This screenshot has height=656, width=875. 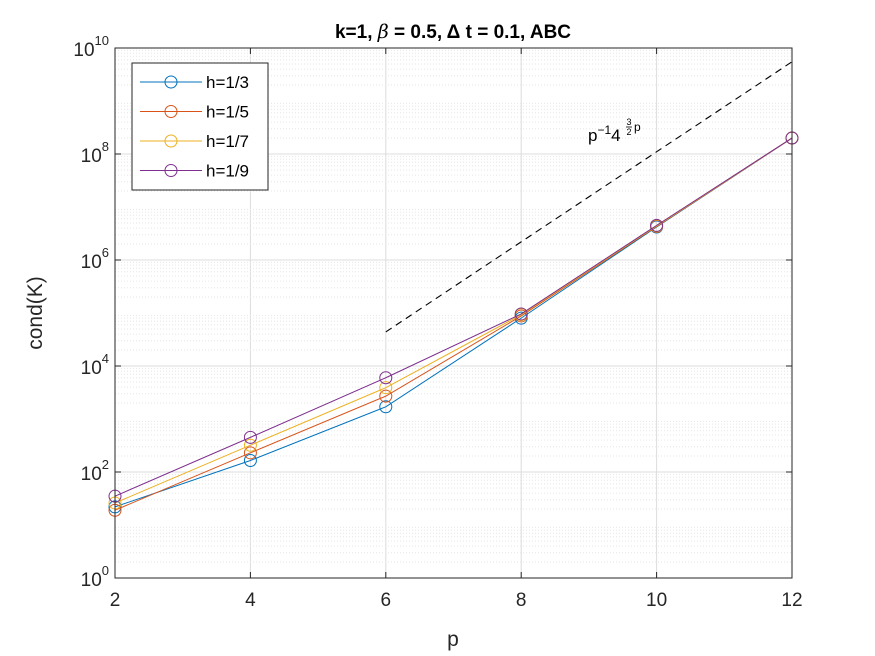 I want to click on legend-item: h=1/3, so click(x=194, y=82).